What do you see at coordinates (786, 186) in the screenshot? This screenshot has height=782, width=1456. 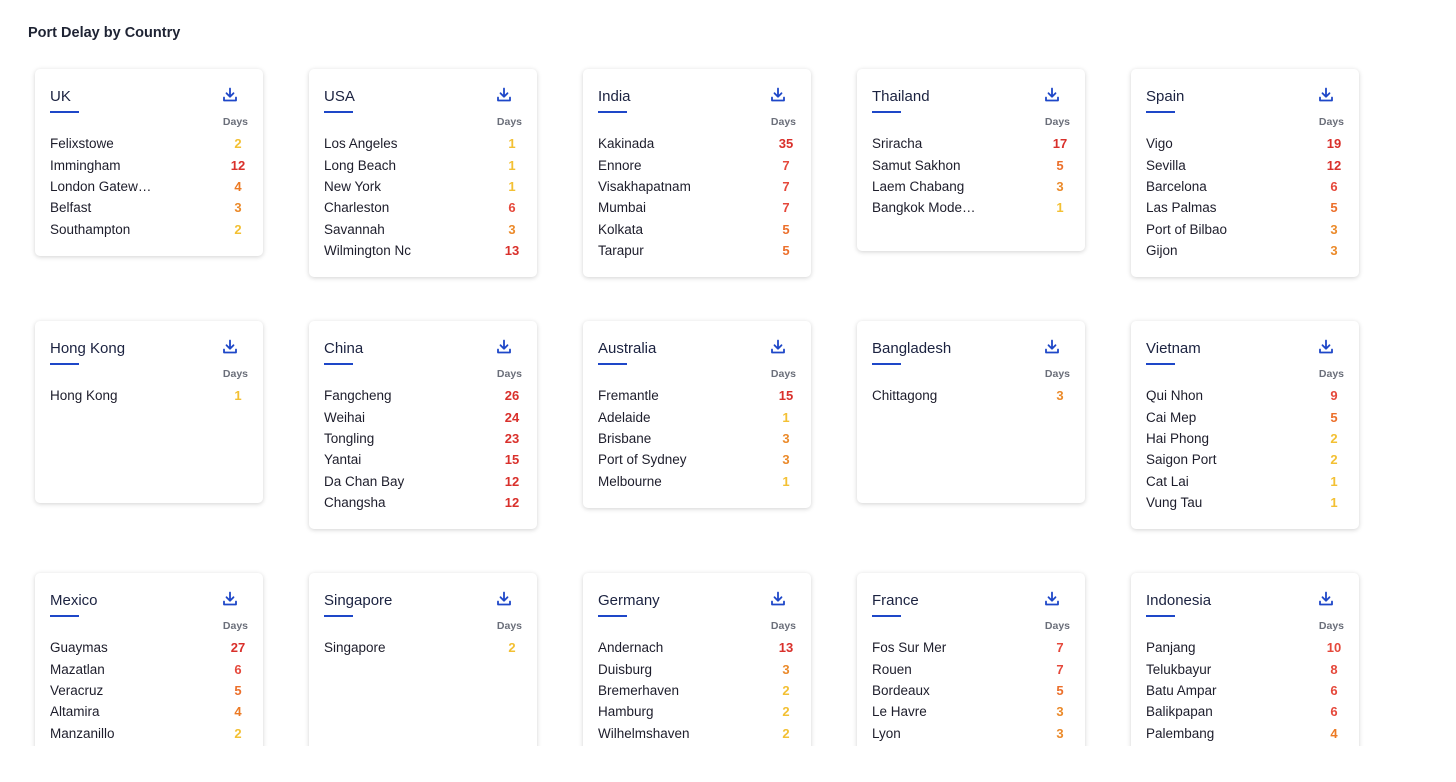 I see `port-delay-days: 7` at bounding box center [786, 186].